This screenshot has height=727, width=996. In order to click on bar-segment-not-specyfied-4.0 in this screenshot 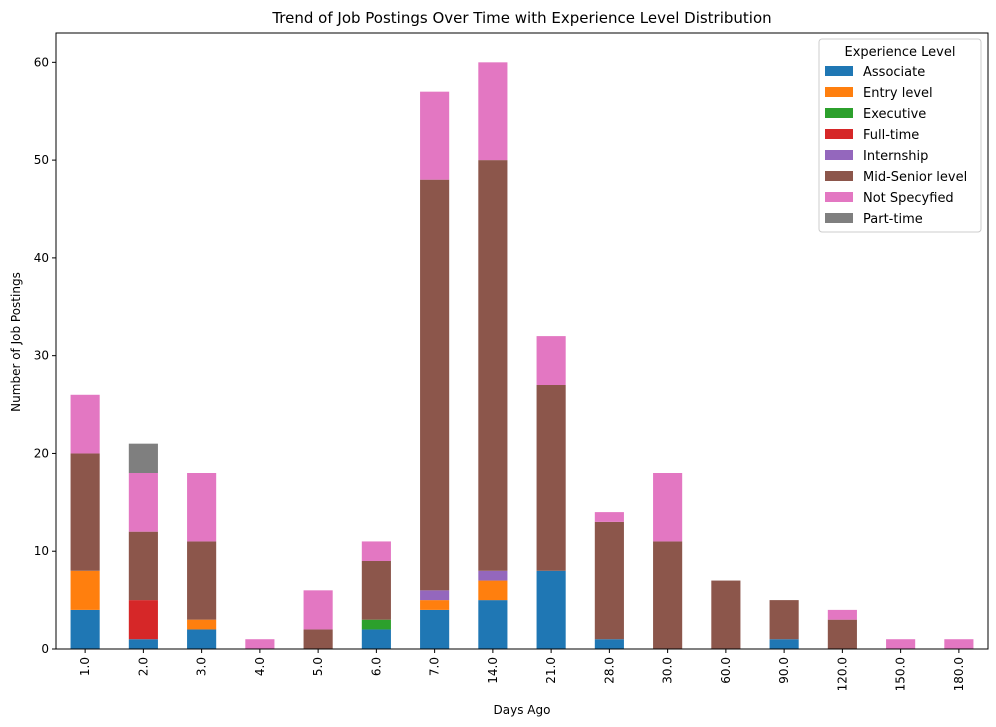, I will do `click(260, 644)`.